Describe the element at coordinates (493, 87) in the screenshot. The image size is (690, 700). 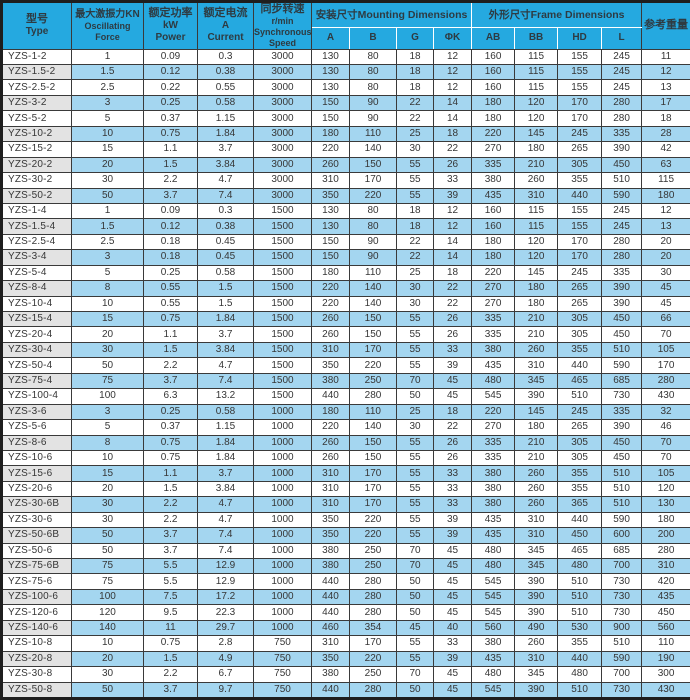
I see `value-cell: 160` at that location.